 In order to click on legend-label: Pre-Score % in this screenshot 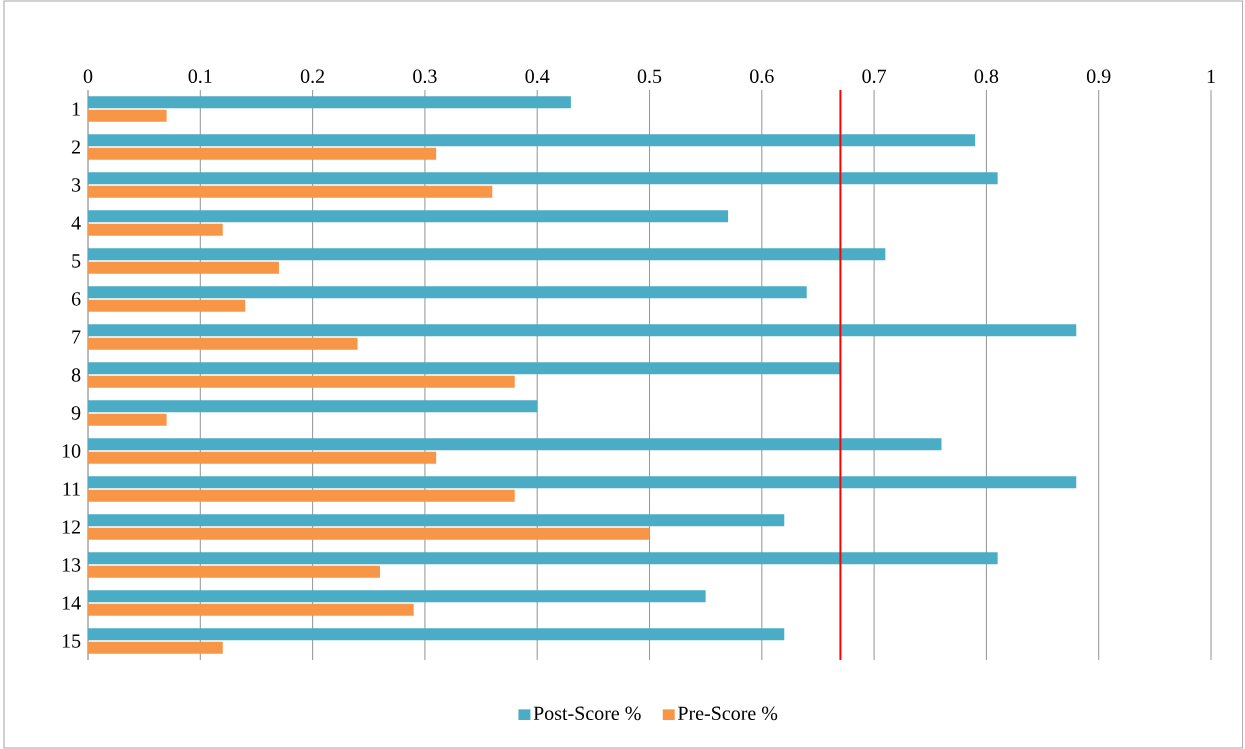, I will do `click(727, 713)`.